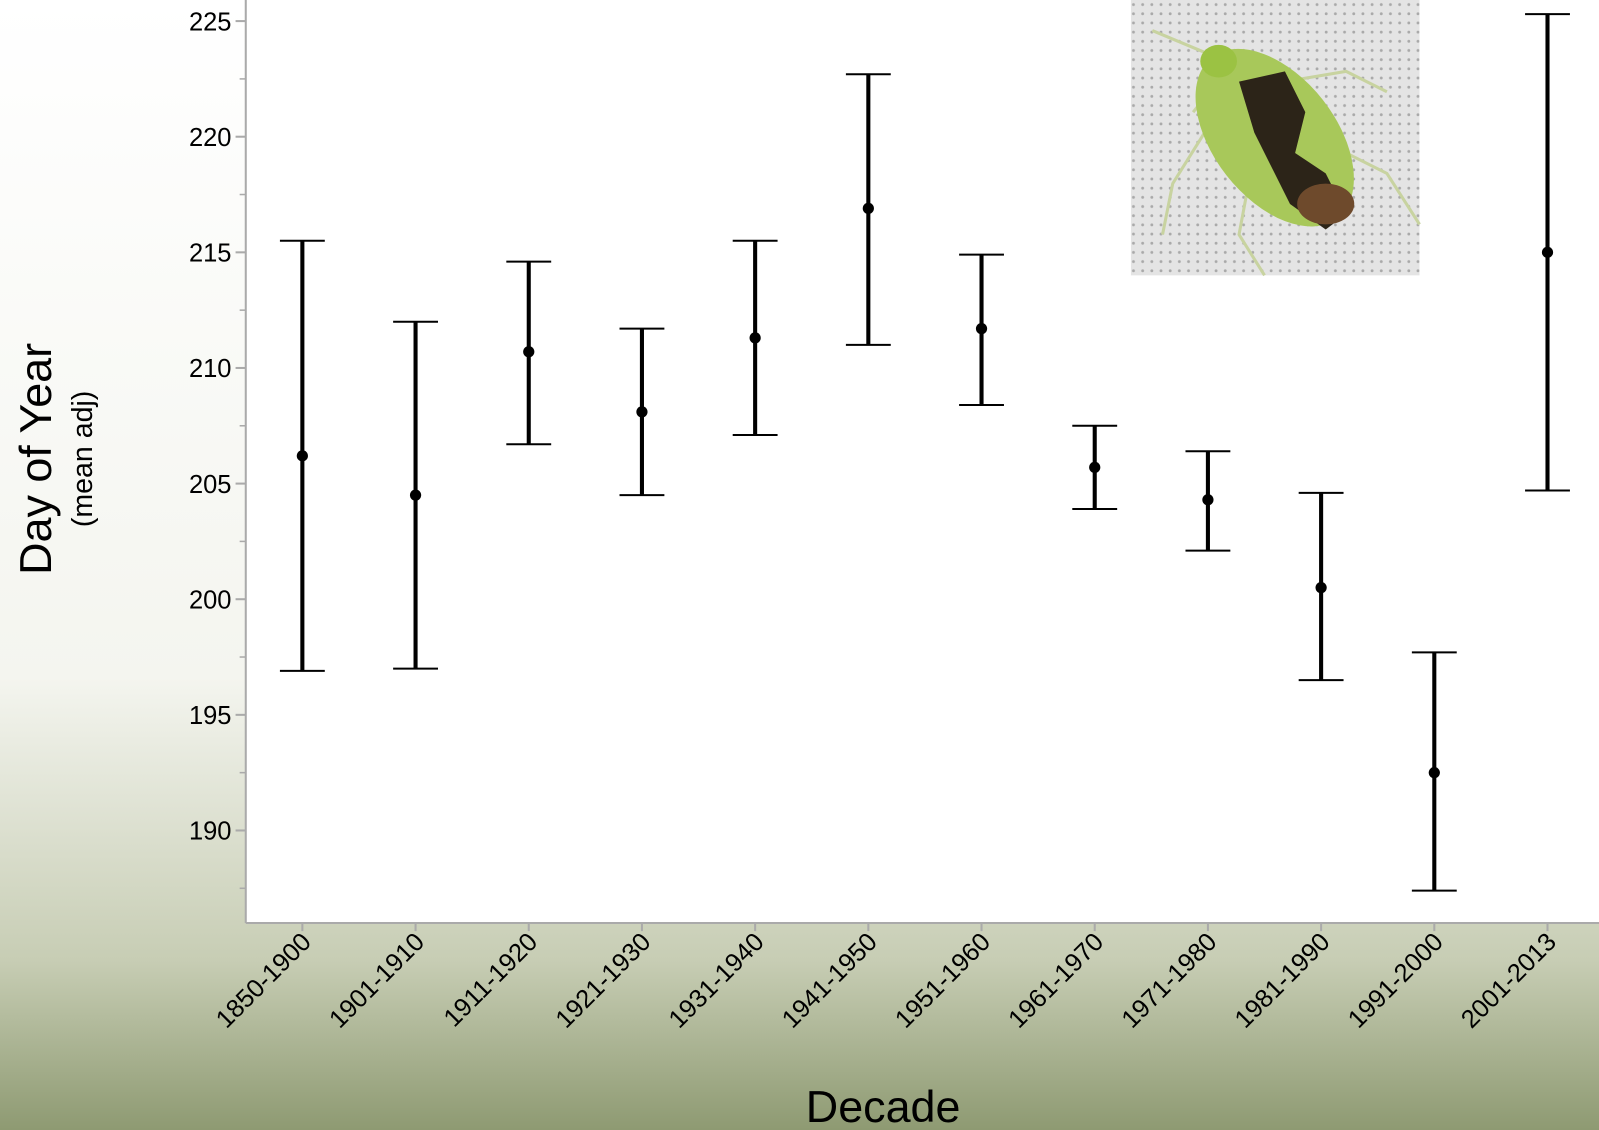 The width and height of the screenshot is (1599, 1130). What do you see at coordinates (210, 485) in the screenshot?
I see `y-tick-label: 205` at bounding box center [210, 485].